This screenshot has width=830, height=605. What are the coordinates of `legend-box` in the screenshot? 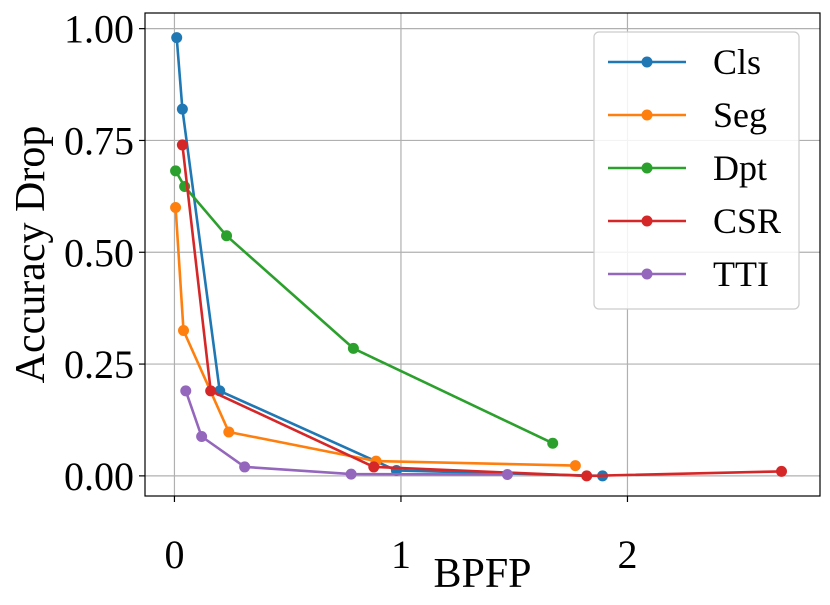 It's located at (696, 170).